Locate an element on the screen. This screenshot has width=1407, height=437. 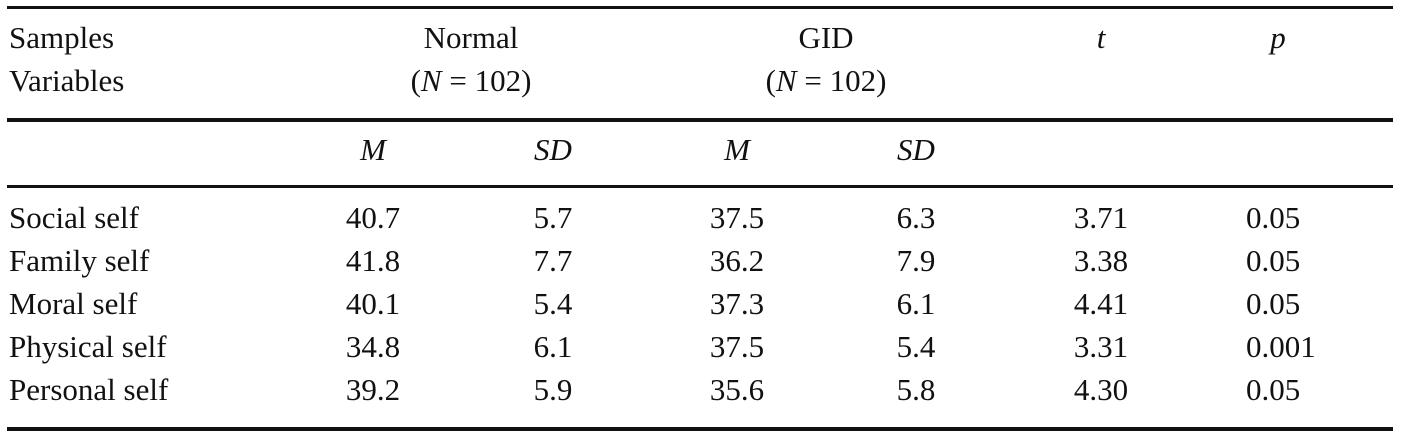
normal-sd-value: 5.9 is located at coordinates (553, 389).